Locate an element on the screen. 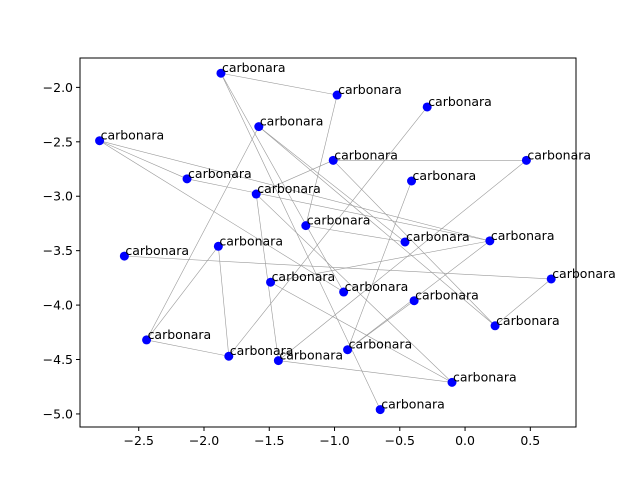  x-tick-label: −1.0 is located at coordinates (334, 440).